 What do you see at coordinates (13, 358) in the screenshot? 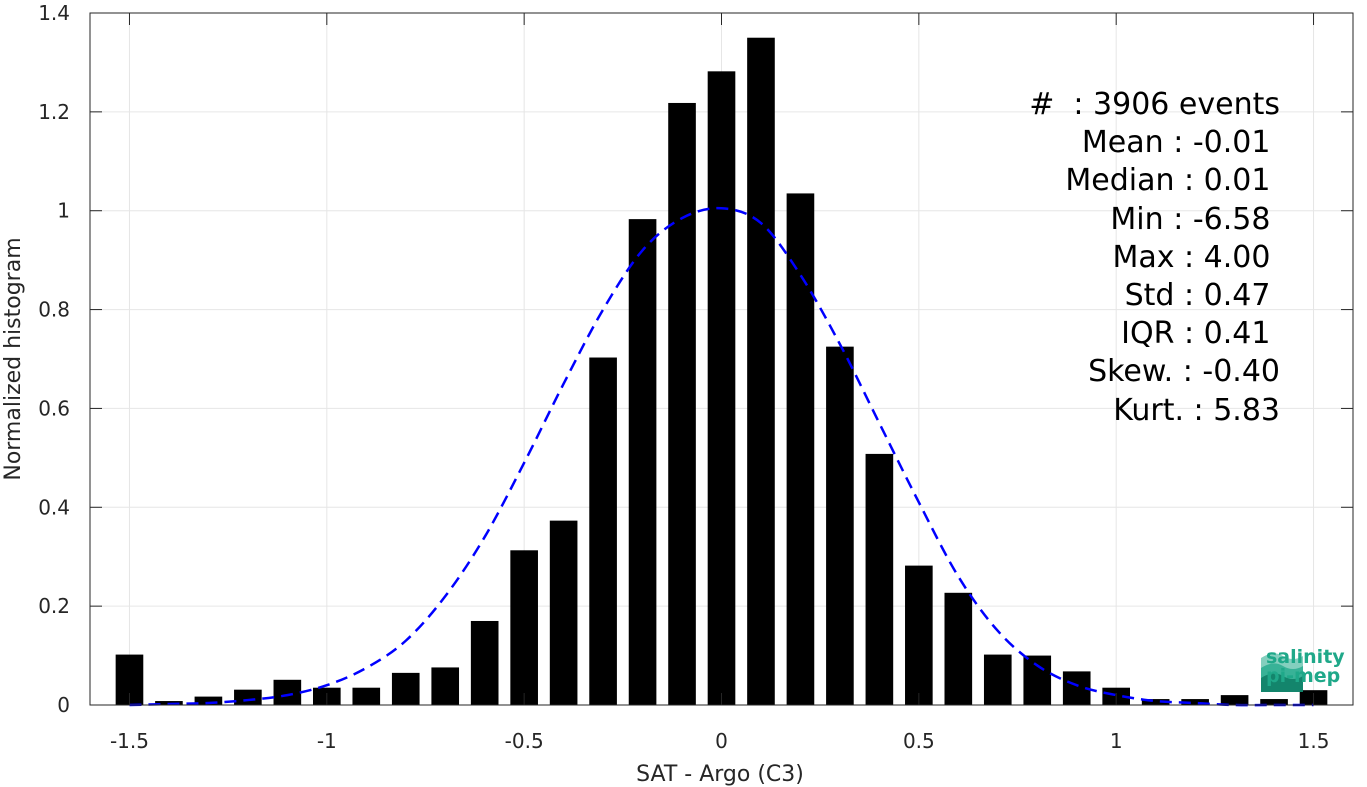
I see `y-axis-label: Normalized histogram` at bounding box center [13, 358].